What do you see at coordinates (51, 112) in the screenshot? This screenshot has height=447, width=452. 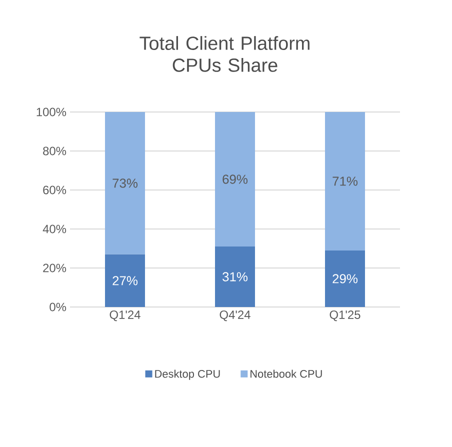 I see `y-tick-label: 100%` at bounding box center [51, 112].